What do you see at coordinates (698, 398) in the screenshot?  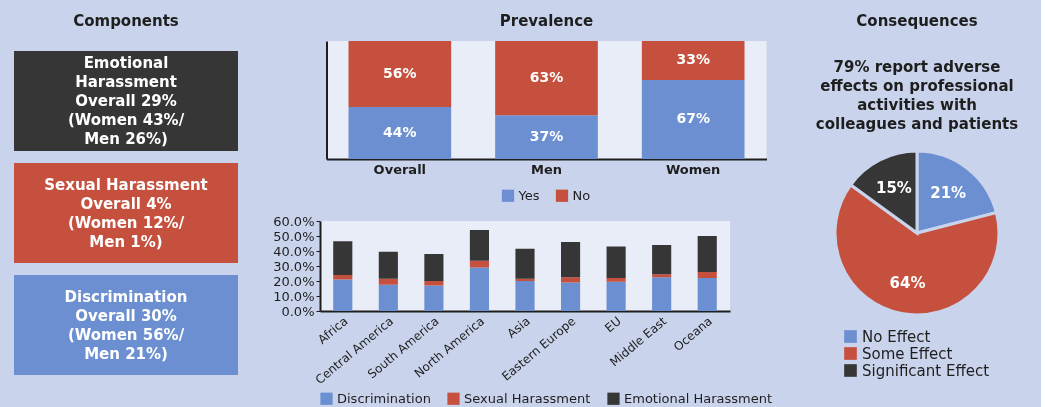 I see `legend-label: Emotional Harassment` at bounding box center [698, 398].